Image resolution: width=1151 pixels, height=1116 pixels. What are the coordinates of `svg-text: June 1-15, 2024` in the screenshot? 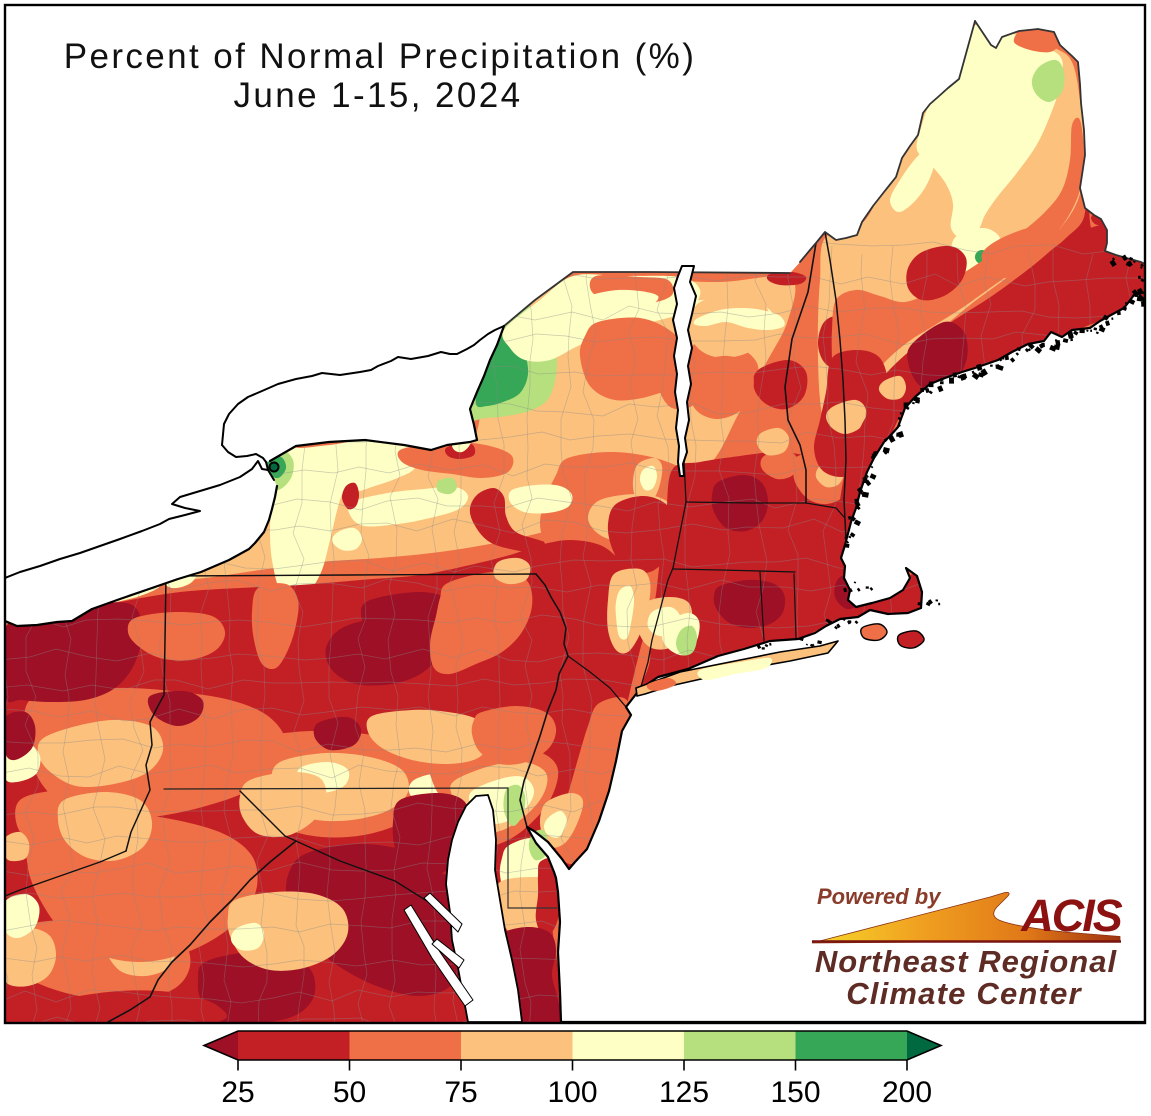 It's located at (378, 95).